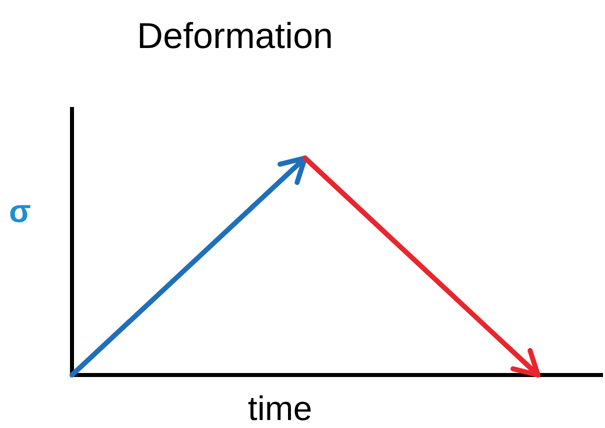 The width and height of the screenshot is (605, 428). What do you see at coordinates (280, 409) in the screenshot?
I see `x-axis-title: time` at bounding box center [280, 409].